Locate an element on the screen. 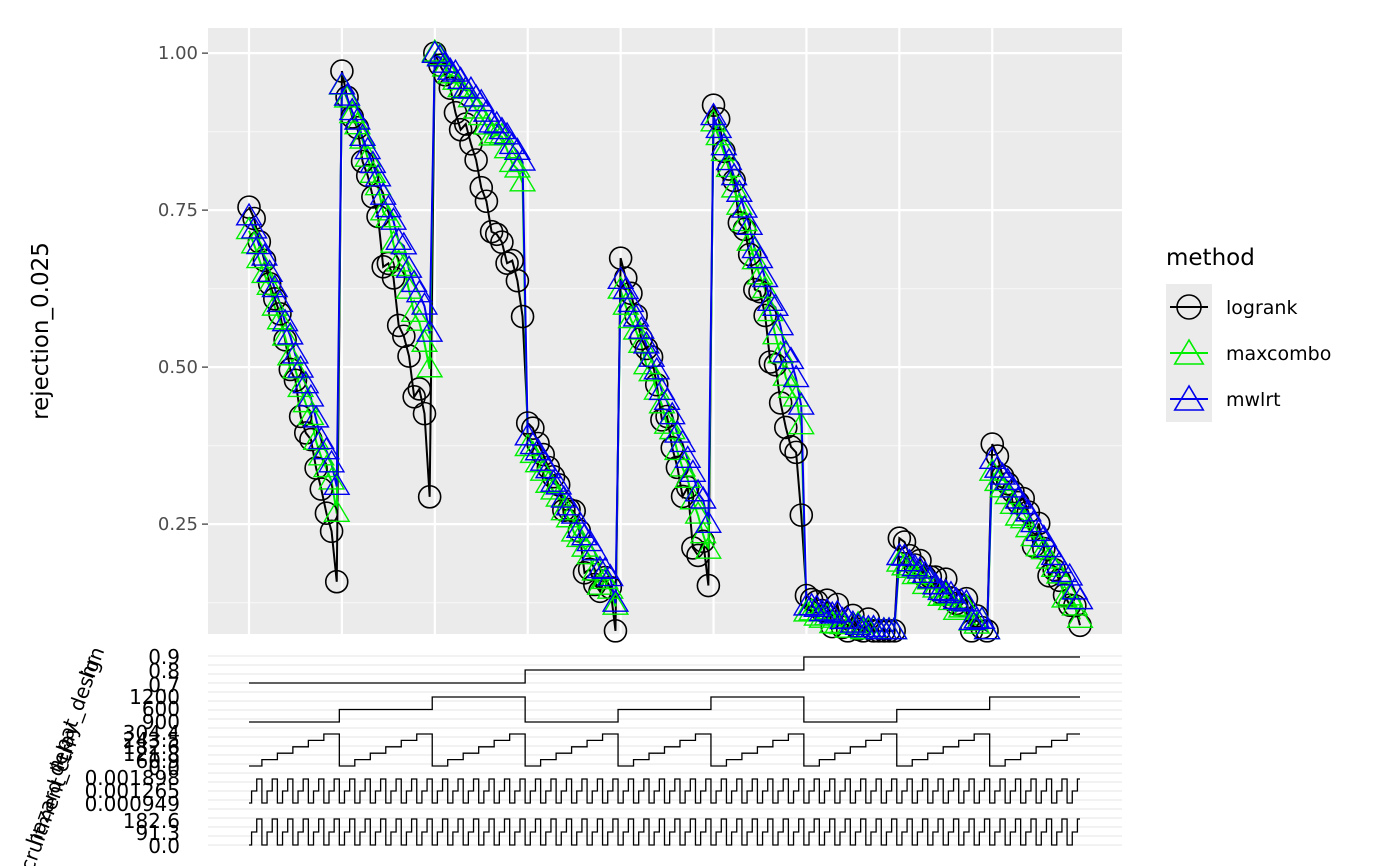  y-tick-label: 0.75 is located at coordinates (178, 210).